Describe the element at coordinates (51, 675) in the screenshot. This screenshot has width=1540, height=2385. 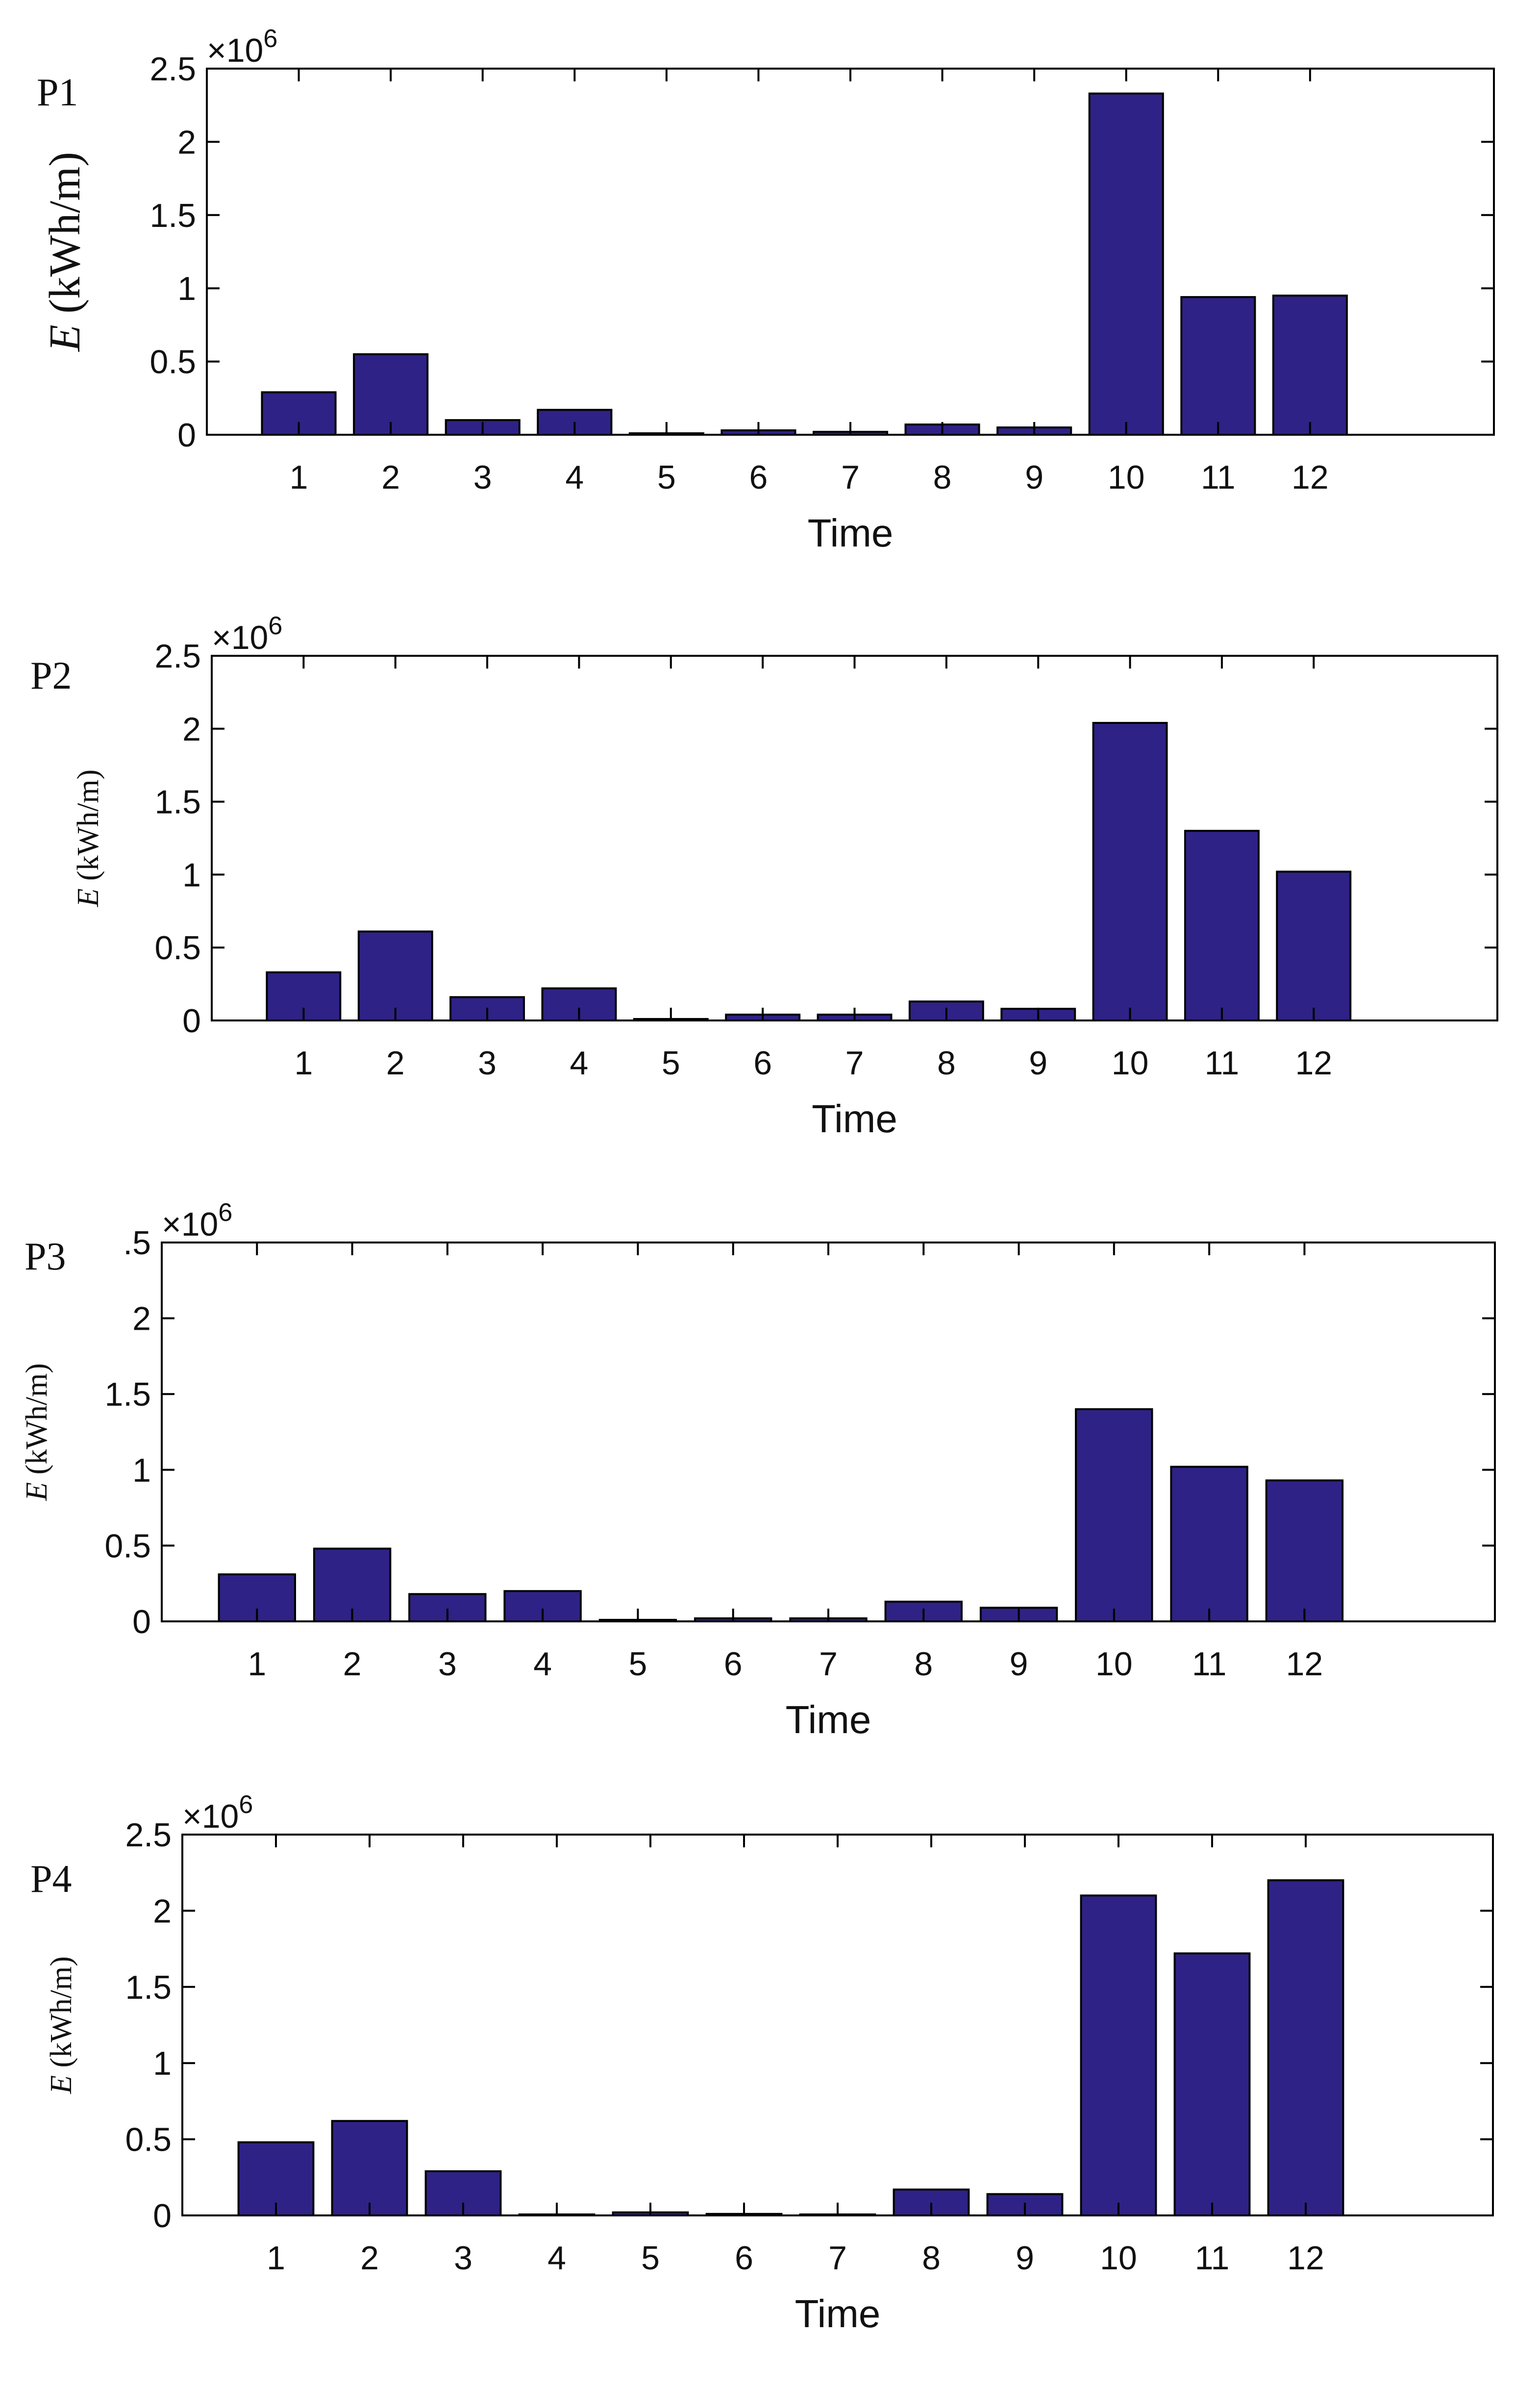
I see `panel-label: P2` at that location.